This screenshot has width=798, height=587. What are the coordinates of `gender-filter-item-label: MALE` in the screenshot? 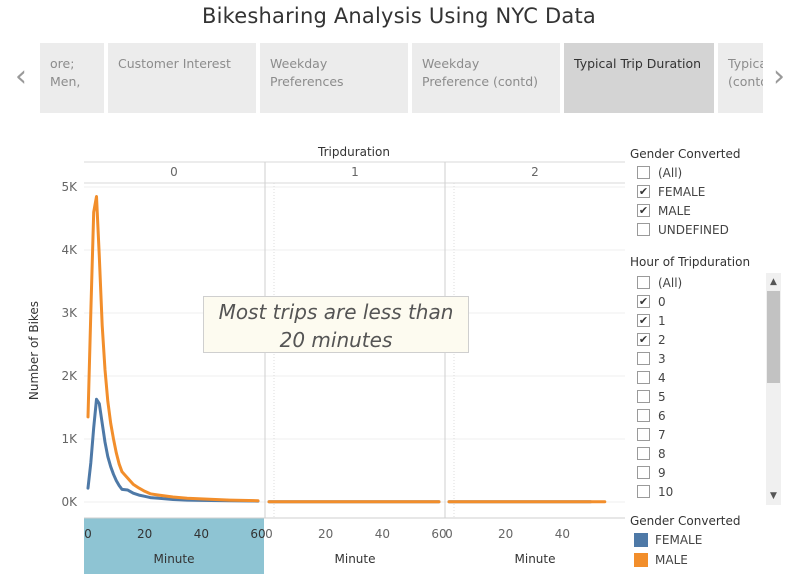 It's located at (674, 210).